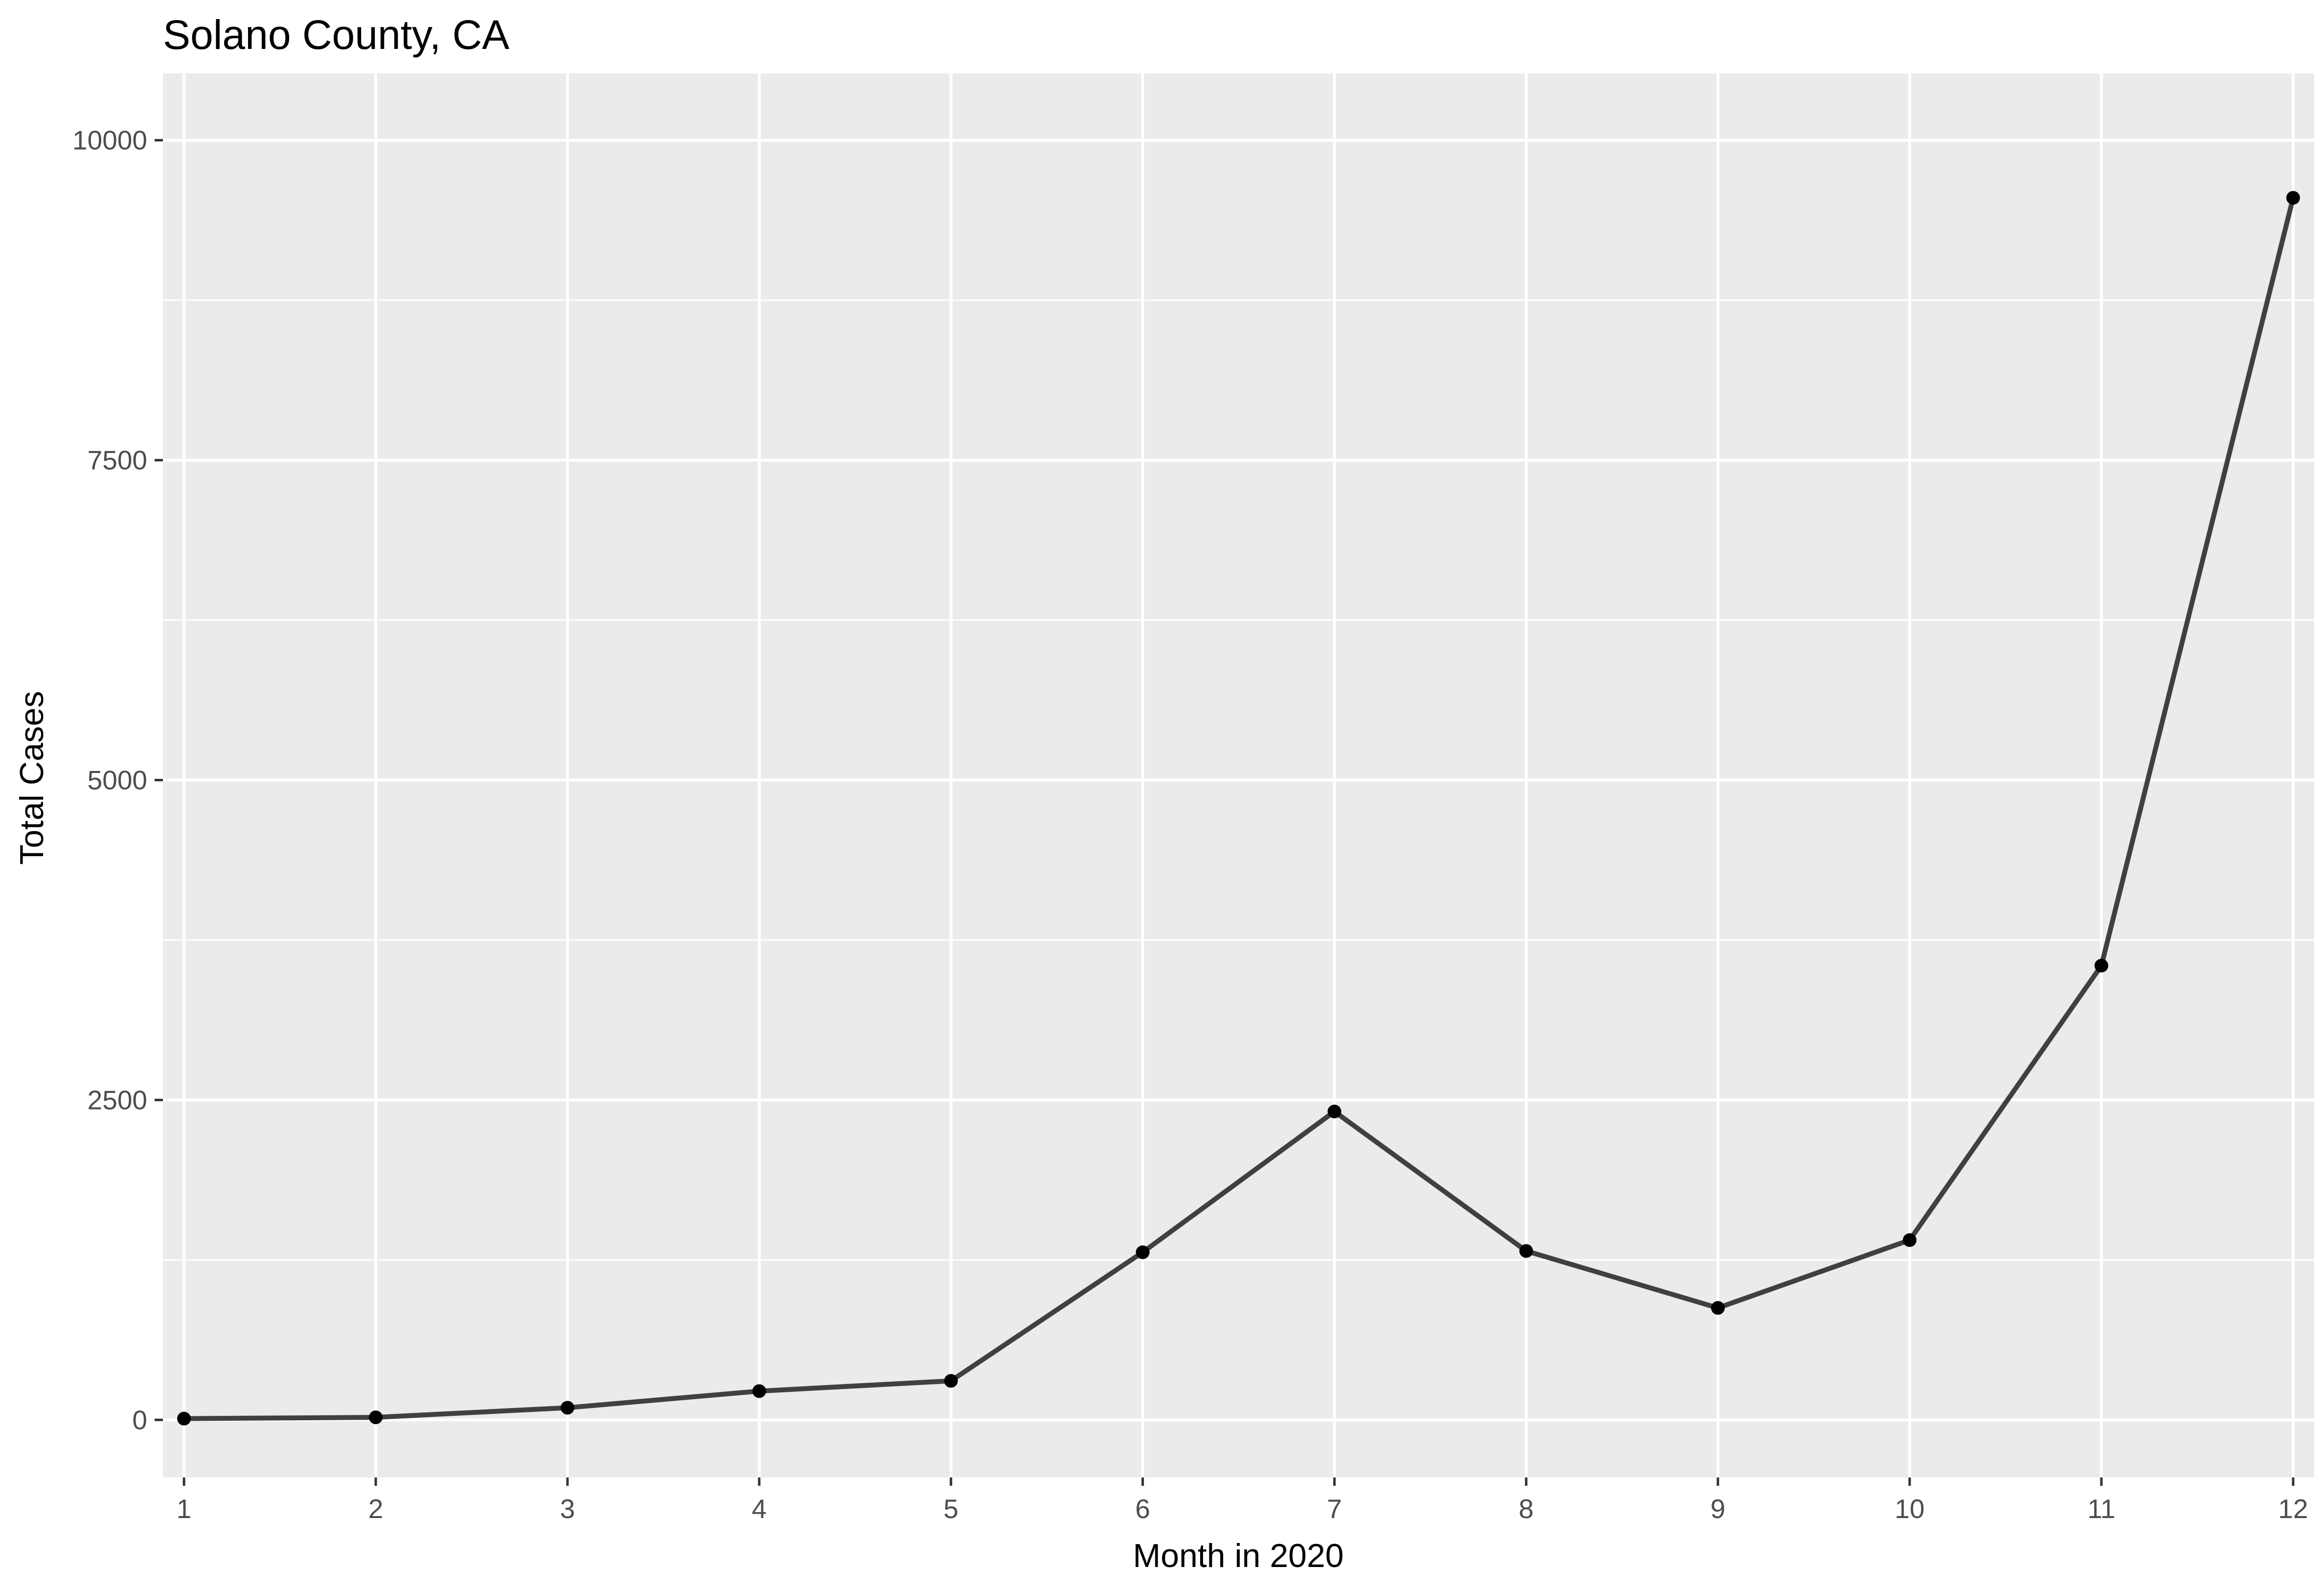 Image resolution: width=2324 pixels, height=1590 pixels. What do you see at coordinates (1142, 1509) in the screenshot?
I see `x-tick-label: 6` at bounding box center [1142, 1509].